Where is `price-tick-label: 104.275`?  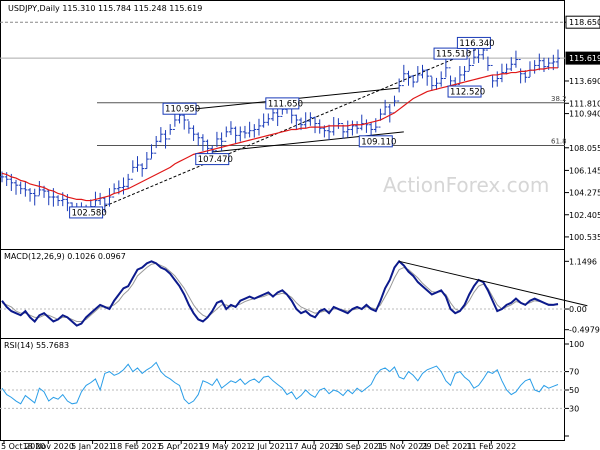
price-tick-label: 104.275 is located at coordinates (584, 193).